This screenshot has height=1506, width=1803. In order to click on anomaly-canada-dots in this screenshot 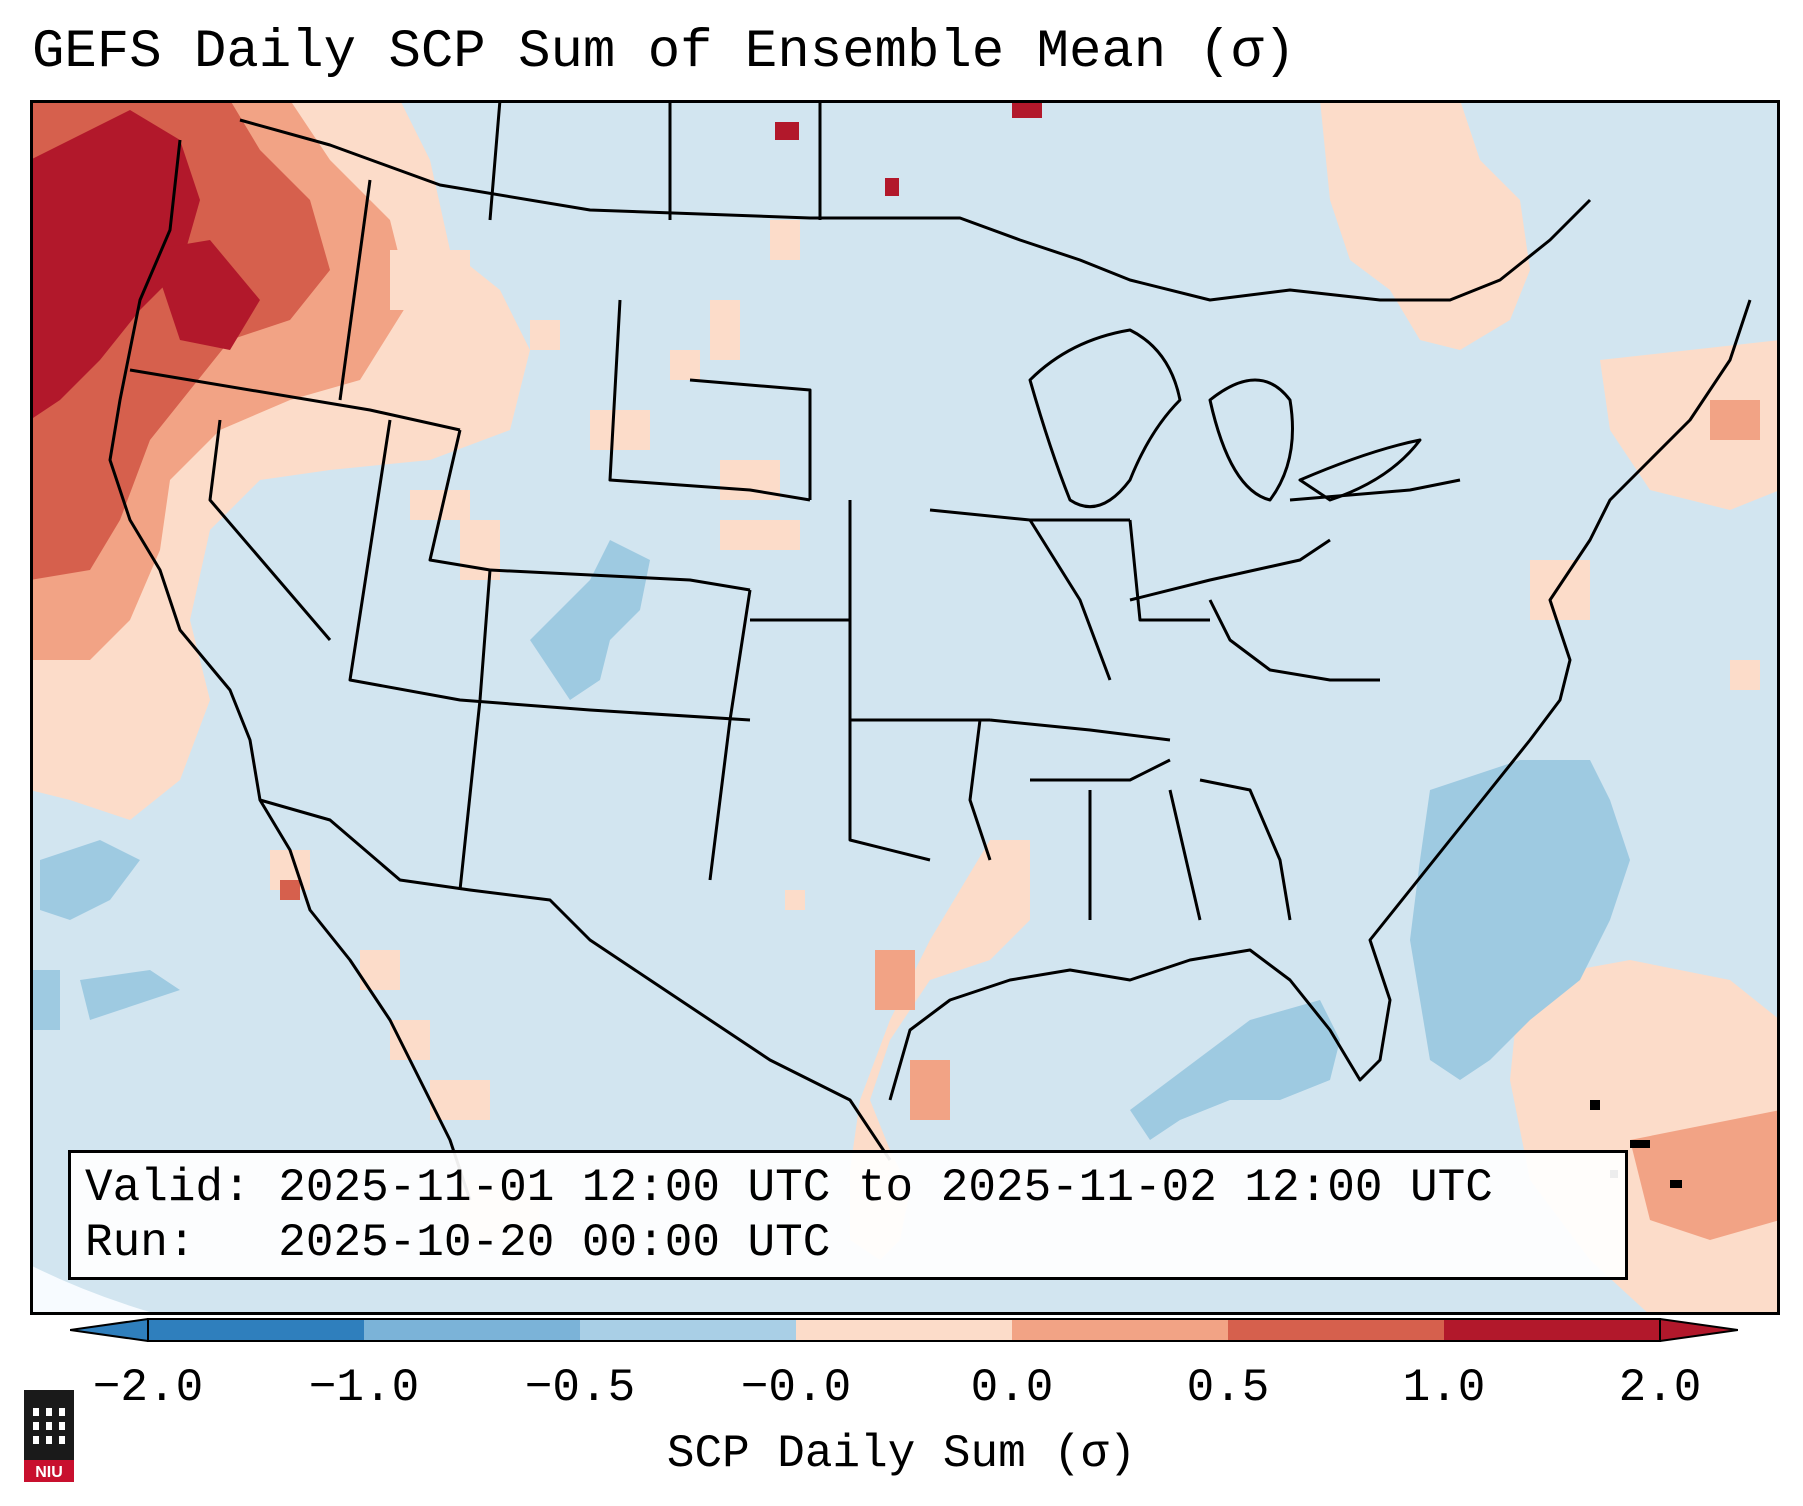, I will do `click(908, 148)`.